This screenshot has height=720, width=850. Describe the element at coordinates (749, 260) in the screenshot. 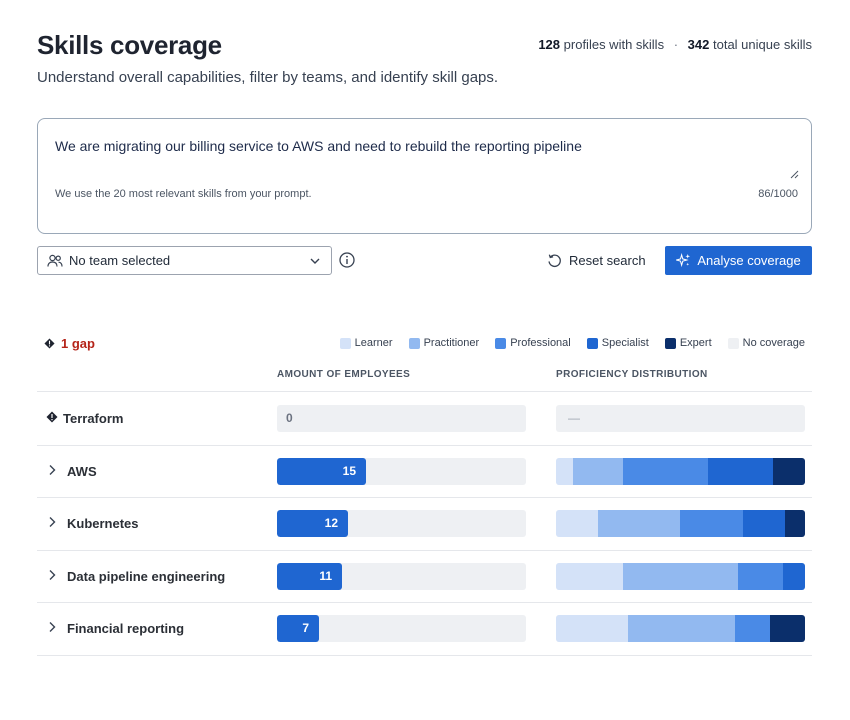

I see `analyse-coverage-label: Analyse coverage` at that location.